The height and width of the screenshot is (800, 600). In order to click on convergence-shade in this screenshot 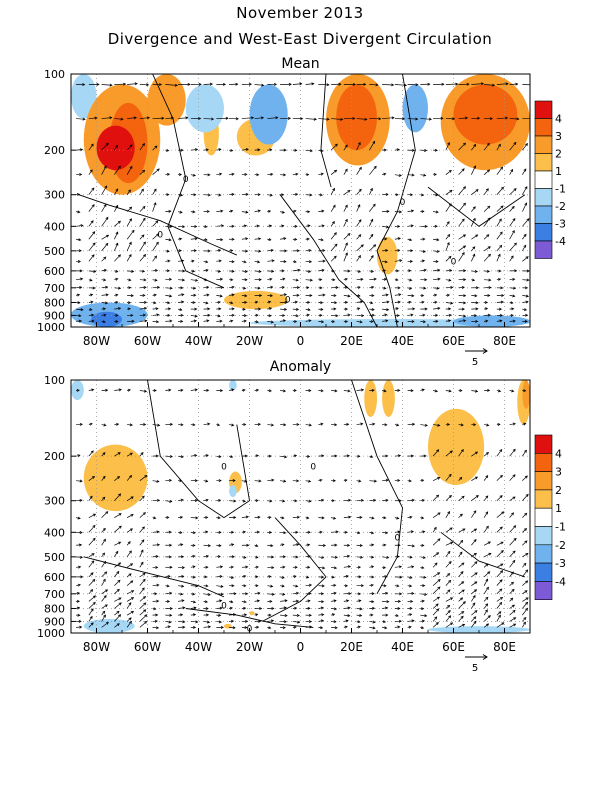, I will do `click(491, 321)`.